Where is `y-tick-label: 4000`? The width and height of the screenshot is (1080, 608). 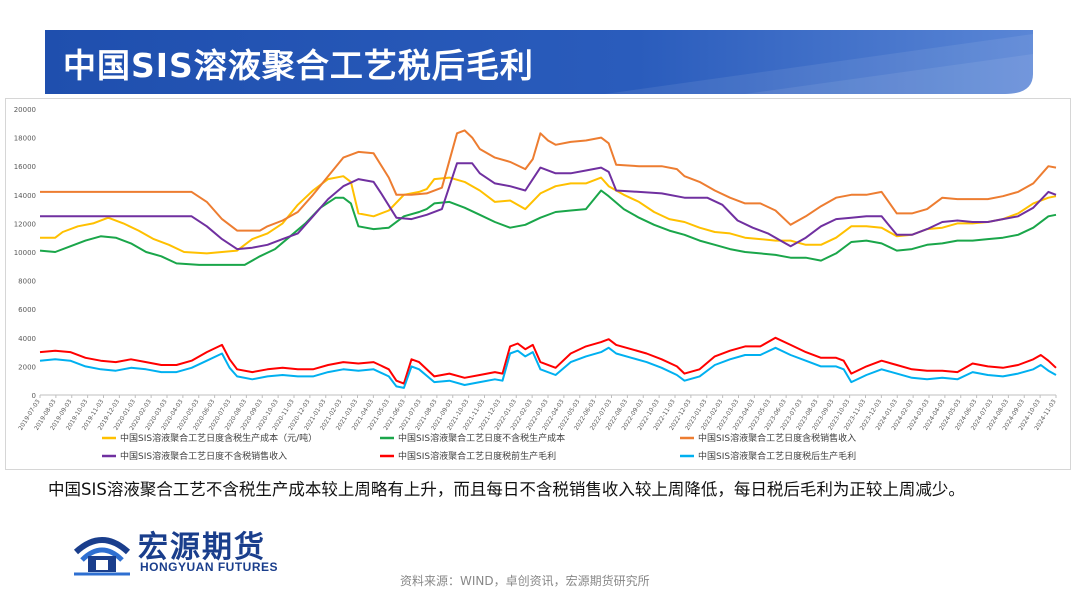
y-tick-label: 4000 is located at coordinates (27, 339).